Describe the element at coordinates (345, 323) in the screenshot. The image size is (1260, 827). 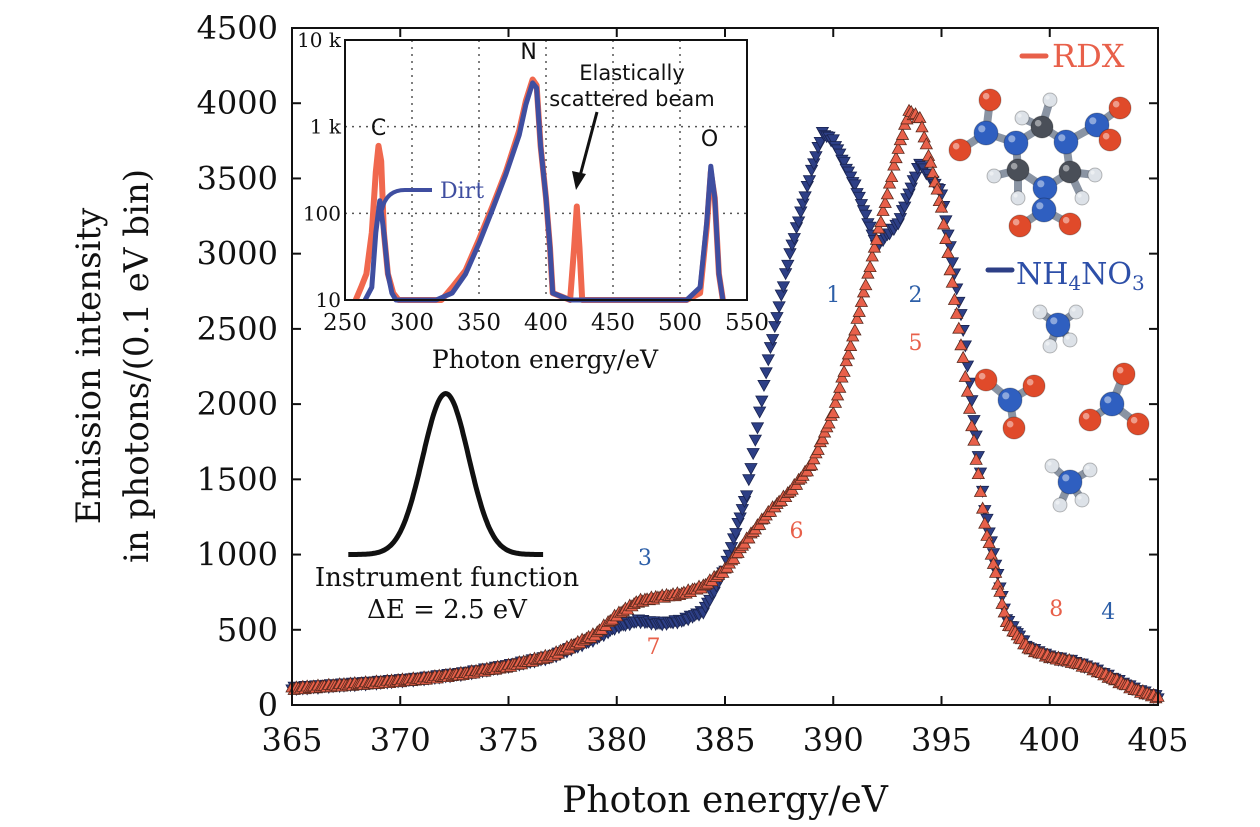
I see `inset-x-tick-label: 250` at that location.